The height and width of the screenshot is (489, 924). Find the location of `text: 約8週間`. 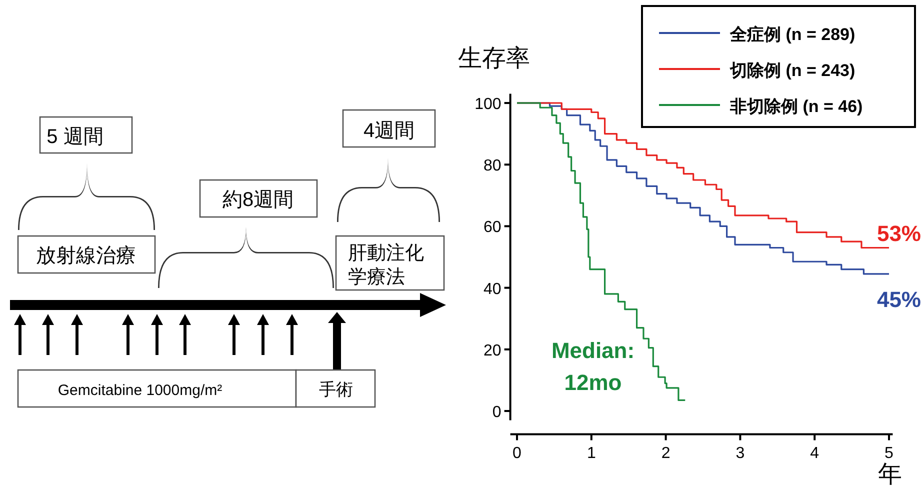

text: 約8週間 is located at coordinates (258, 200).